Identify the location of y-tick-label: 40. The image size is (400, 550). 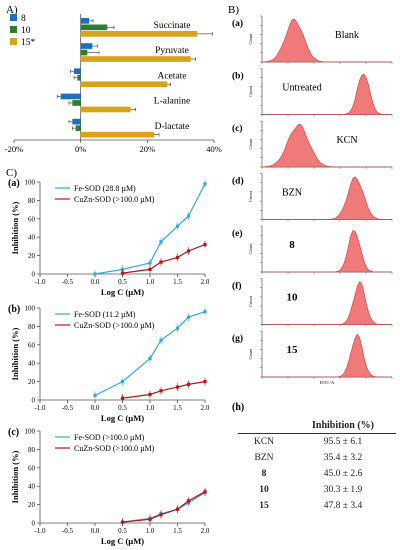
(32, 238).